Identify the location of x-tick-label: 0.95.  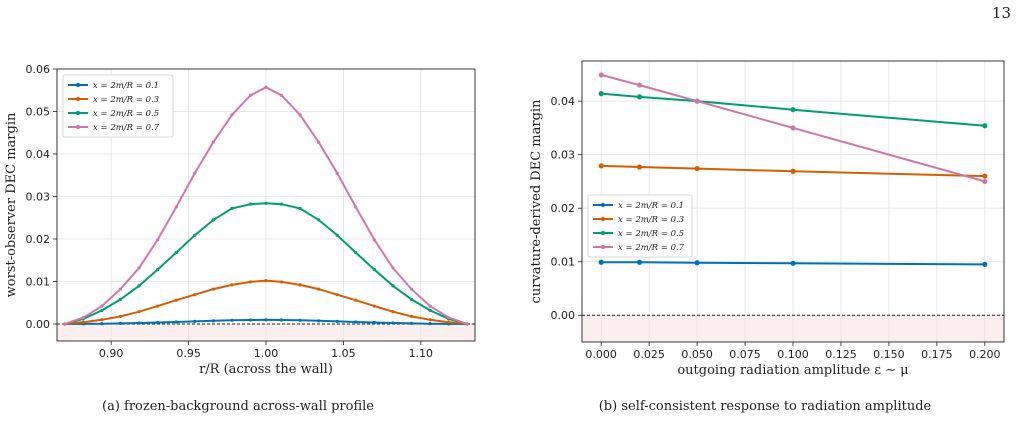
(188, 353).